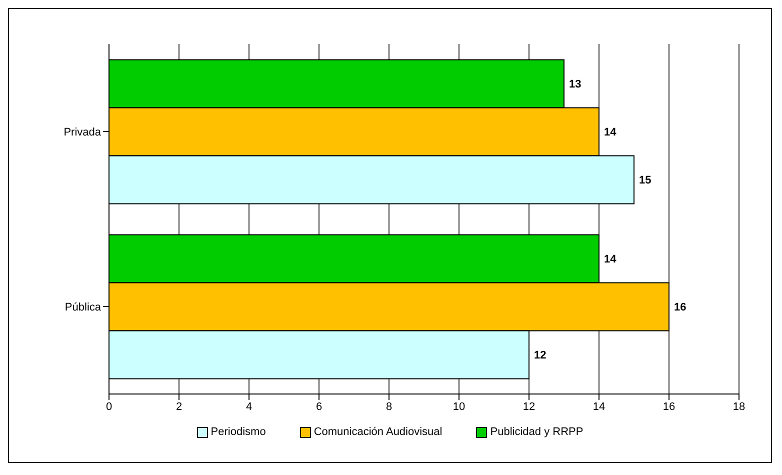  What do you see at coordinates (669, 406) in the screenshot?
I see `x-tick-label: 16` at bounding box center [669, 406].